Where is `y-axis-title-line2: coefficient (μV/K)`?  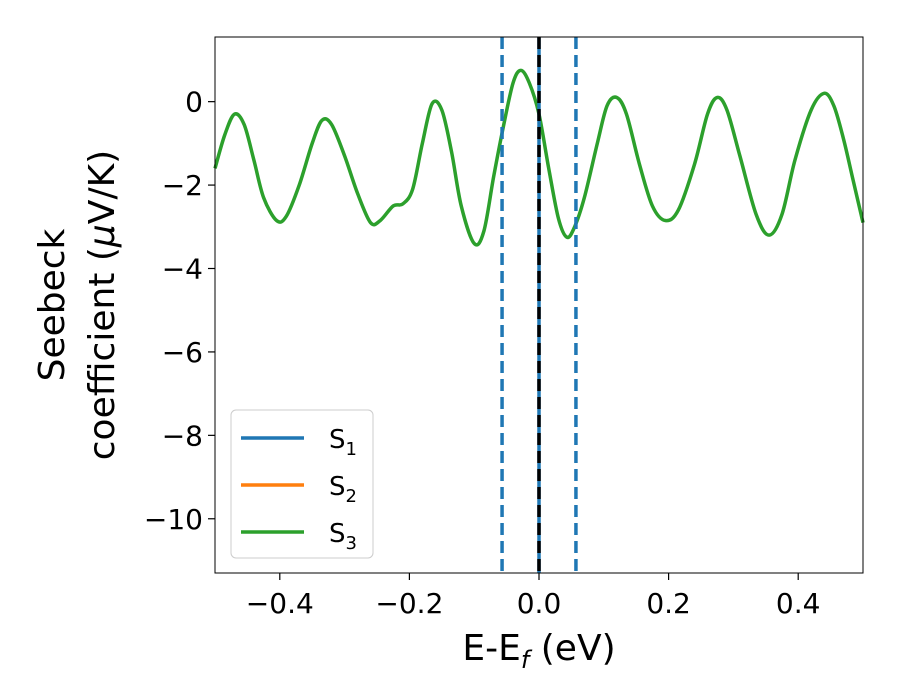 y-axis-title-line2: coefficient (μV/K) is located at coordinates (102, 305).